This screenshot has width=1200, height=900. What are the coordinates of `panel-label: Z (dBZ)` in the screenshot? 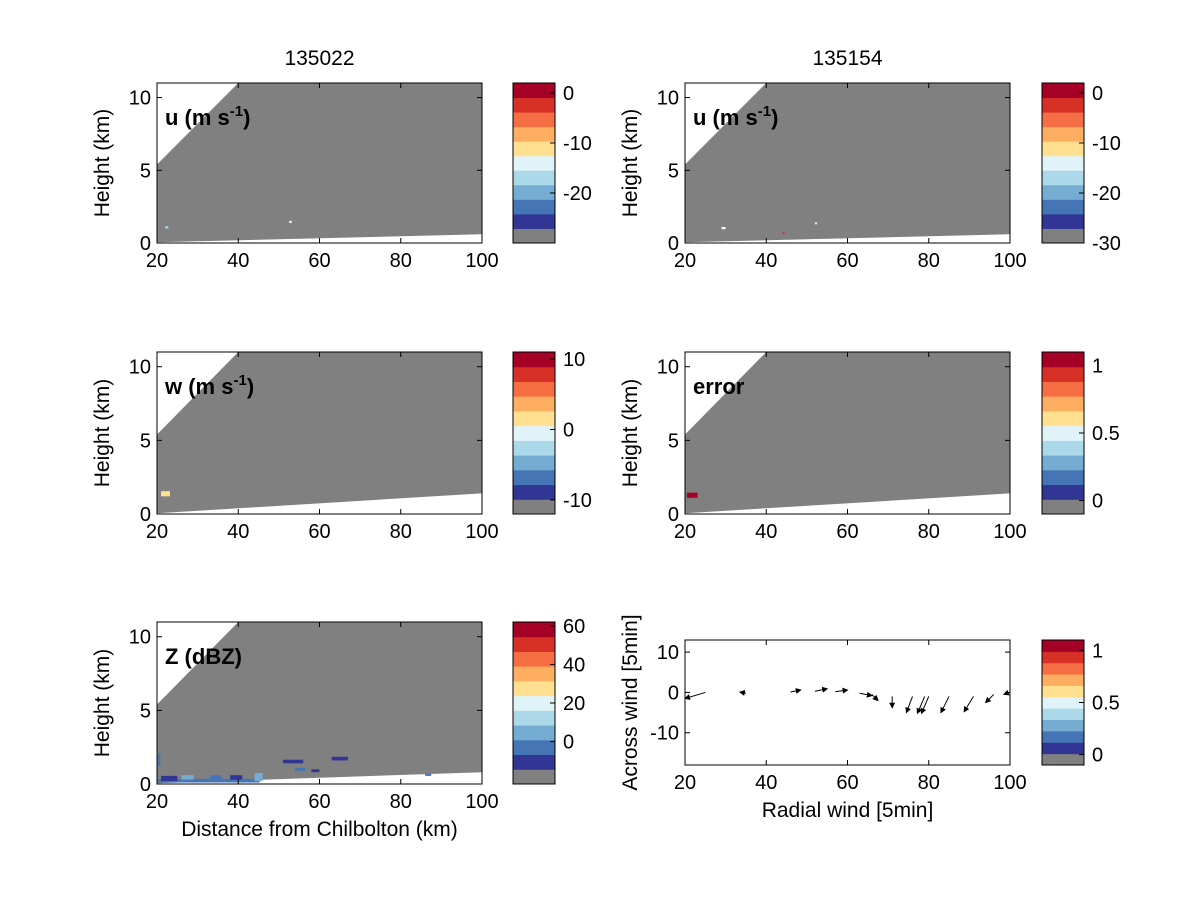 It's located at (203, 656).